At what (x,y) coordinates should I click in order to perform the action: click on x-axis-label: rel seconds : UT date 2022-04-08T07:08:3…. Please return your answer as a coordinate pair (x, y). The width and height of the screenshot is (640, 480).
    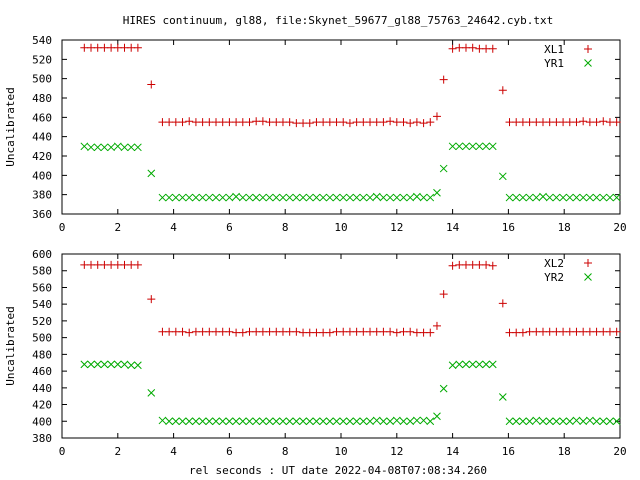
    Looking at the image, I should click on (338, 470).